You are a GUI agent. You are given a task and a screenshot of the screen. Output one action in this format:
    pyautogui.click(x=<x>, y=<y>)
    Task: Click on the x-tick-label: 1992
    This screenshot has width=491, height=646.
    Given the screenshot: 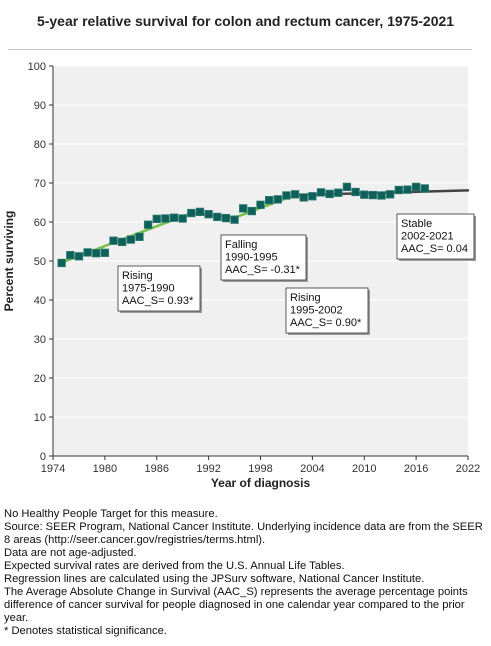 What is the action you would take?
    pyautogui.click(x=208, y=469)
    